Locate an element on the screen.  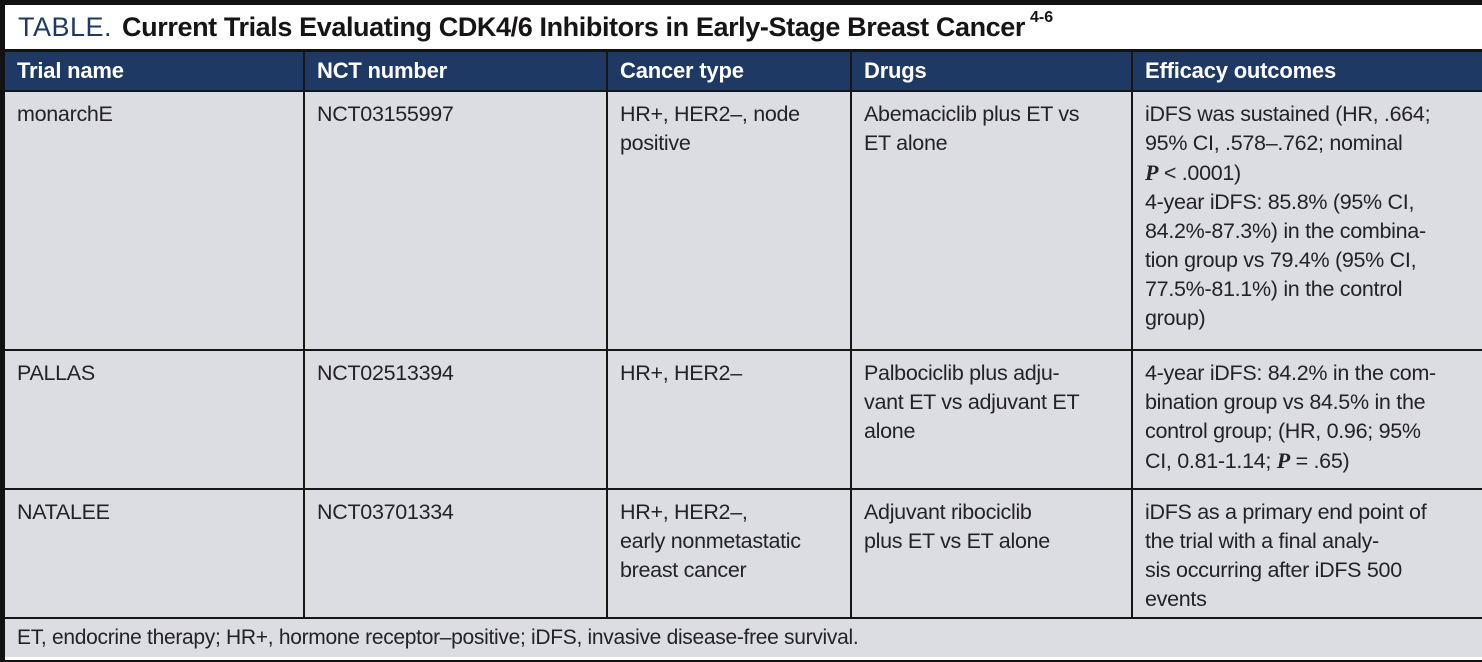
trial-name-text: NATALEE is located at coordinates (63, 512).